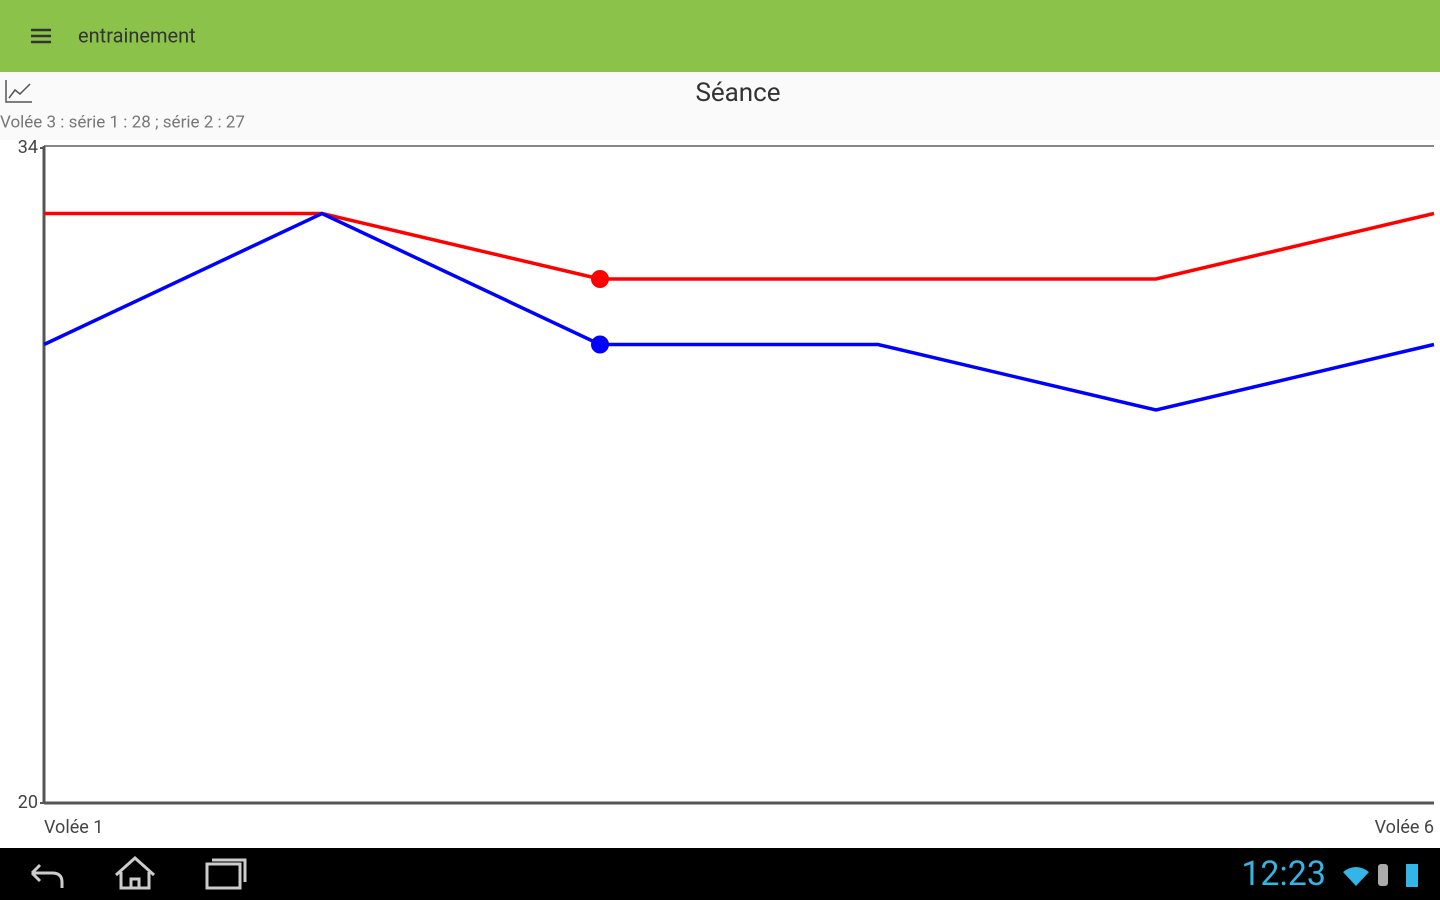 Image resolution: width=1440 pixels, height=900 pixels. I want to click on chart-icon, so click(18, 91).